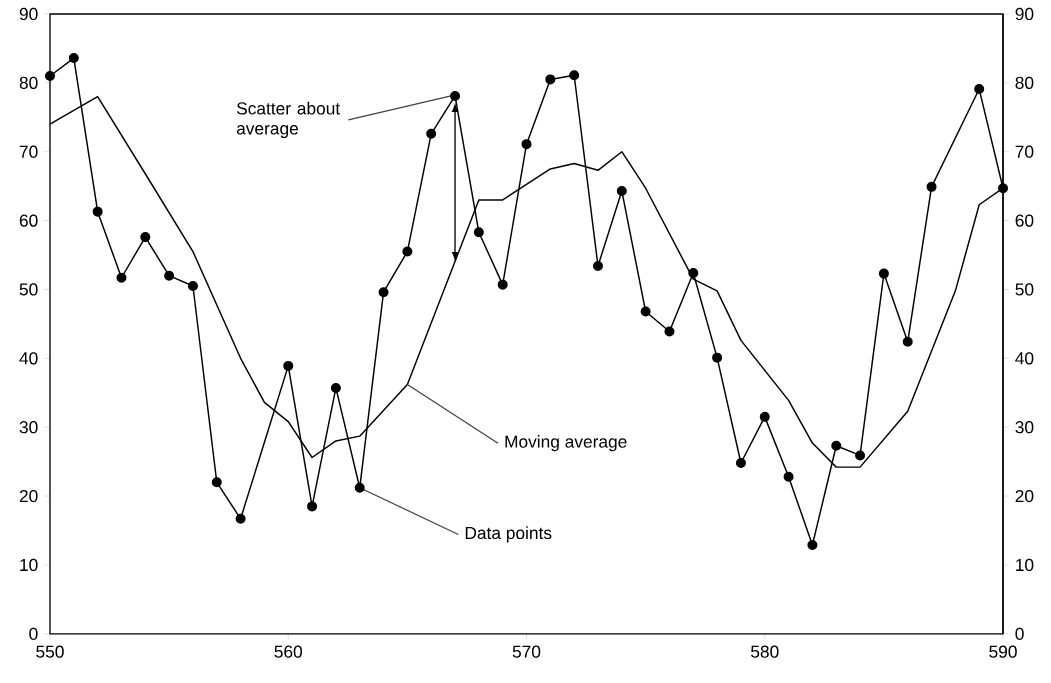  Describe the element at coordinates (1024, 220) in the screenshot. I see `y2-tick-label: 60` at that location.